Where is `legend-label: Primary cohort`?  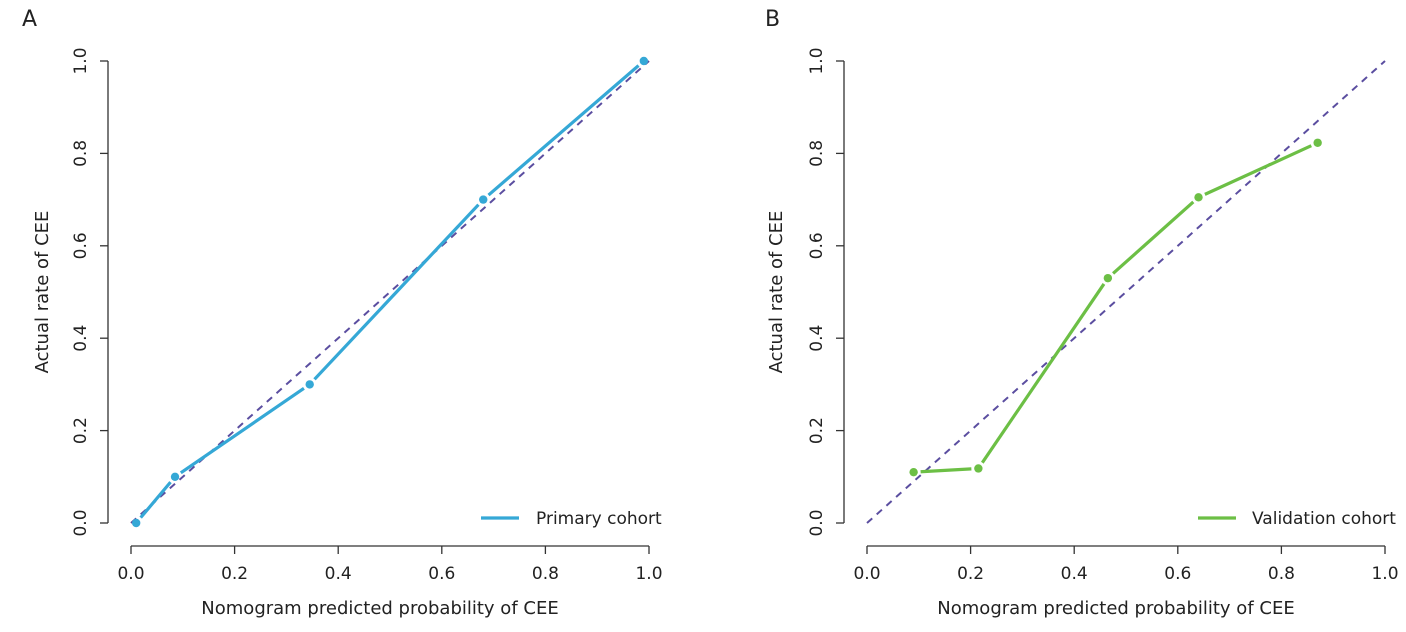 legend-label: Primary cohort is located at coordinates (599, 519).